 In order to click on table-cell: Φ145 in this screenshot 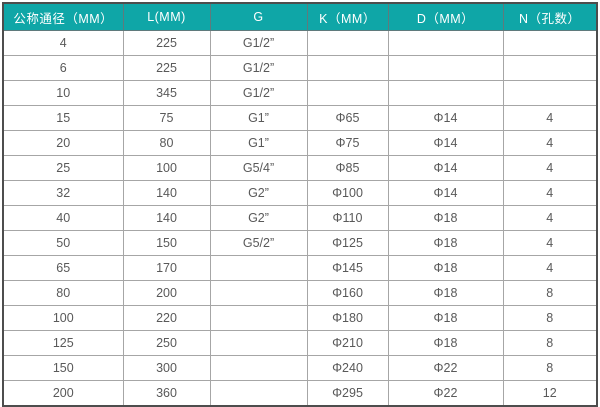, I will do `click(347, 268)`.